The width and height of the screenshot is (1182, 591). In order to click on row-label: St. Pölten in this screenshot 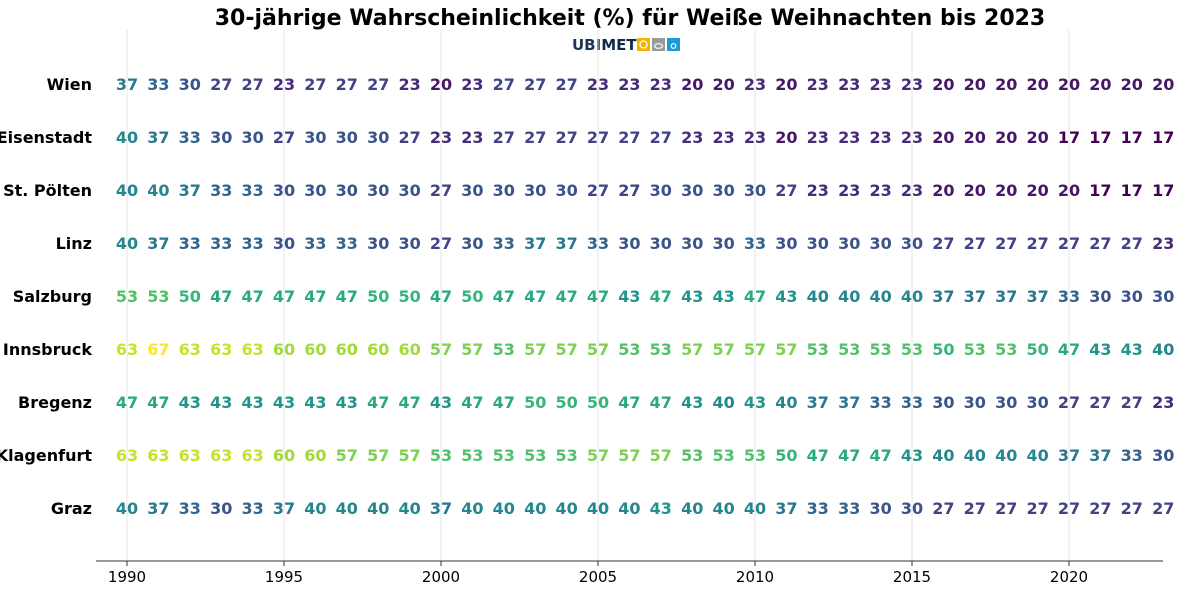, I will do `click(47, 190)`.